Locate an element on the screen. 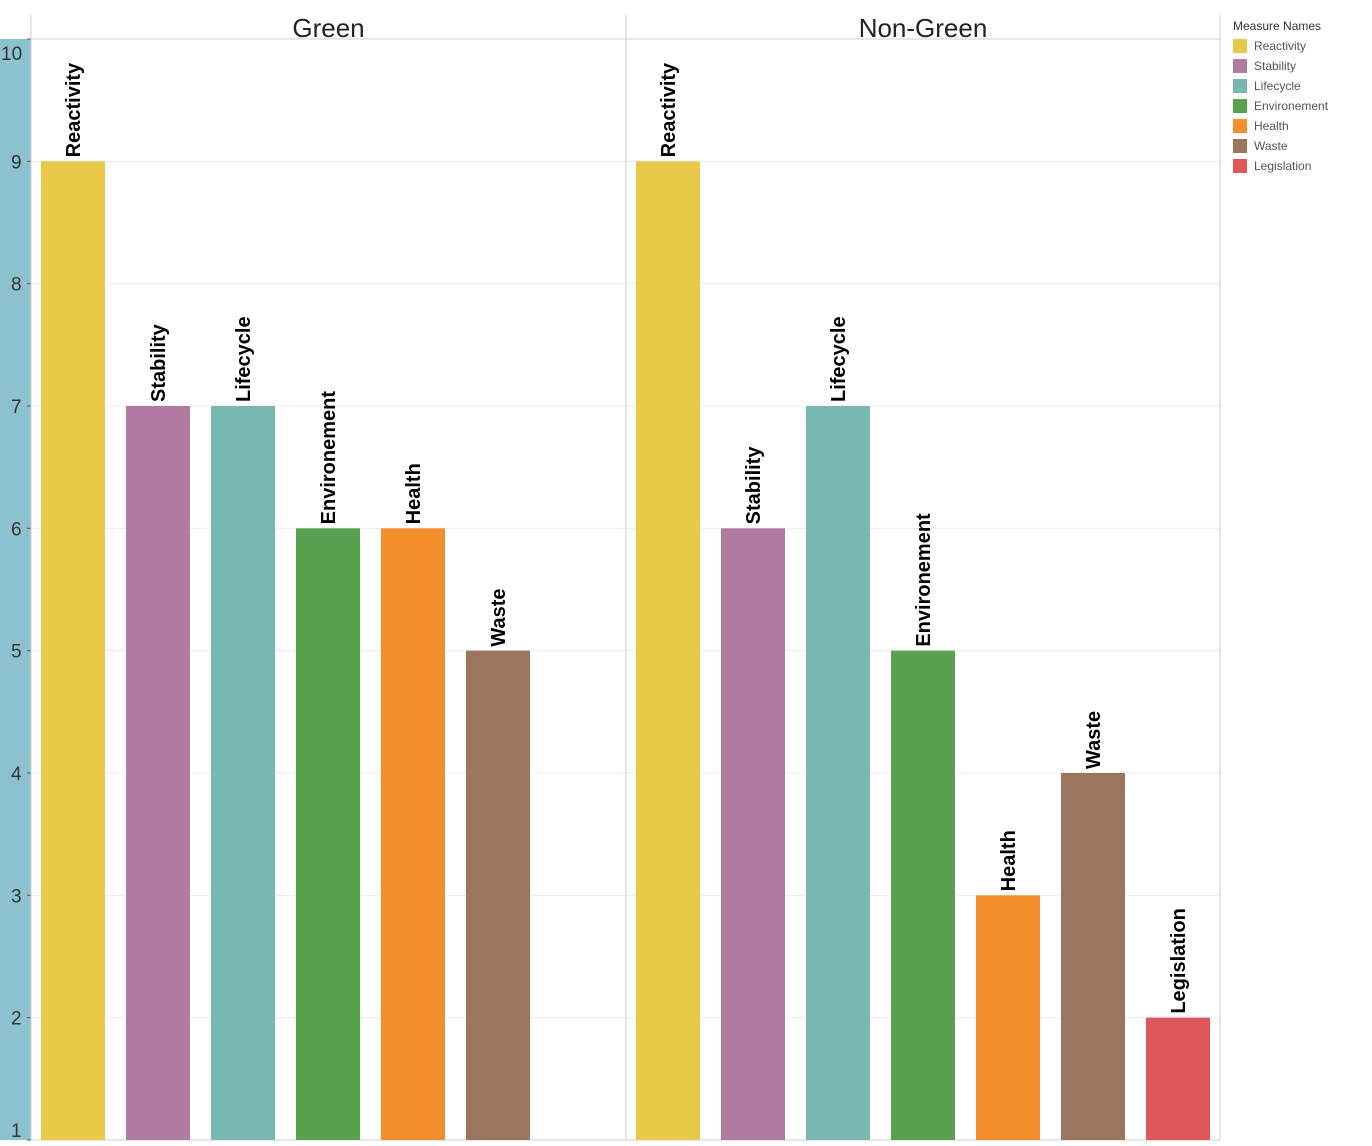  legend-item: Waste is located at coordinates (1300, 146).